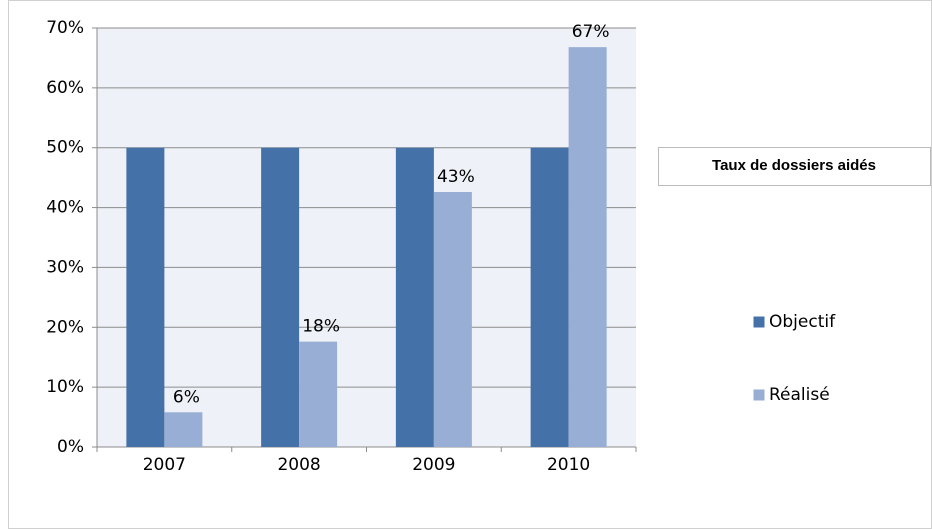 This screenshot has width=932, height=530. I want to click on y-tick-label: 40%, so click(65, 208).